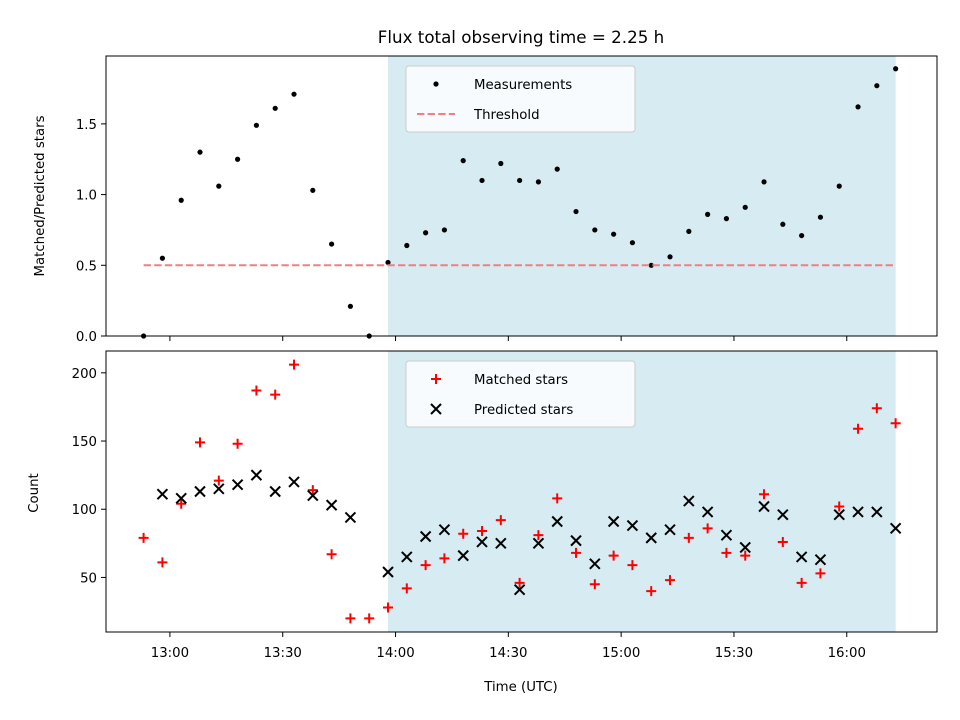 This screenshot has height=720, width=960. I want to click on x-tick-label: 13:30, so click(283, 653).